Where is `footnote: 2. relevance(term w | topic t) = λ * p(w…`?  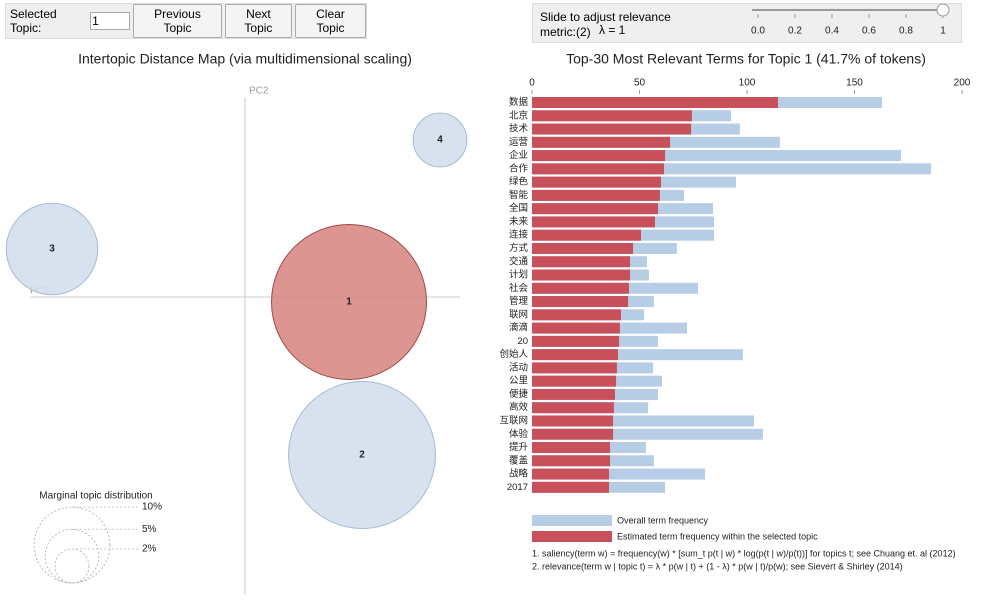
footnote: 2. relevance(term w | topic t) = λ * p(w… is located at coordinates (717, 566).